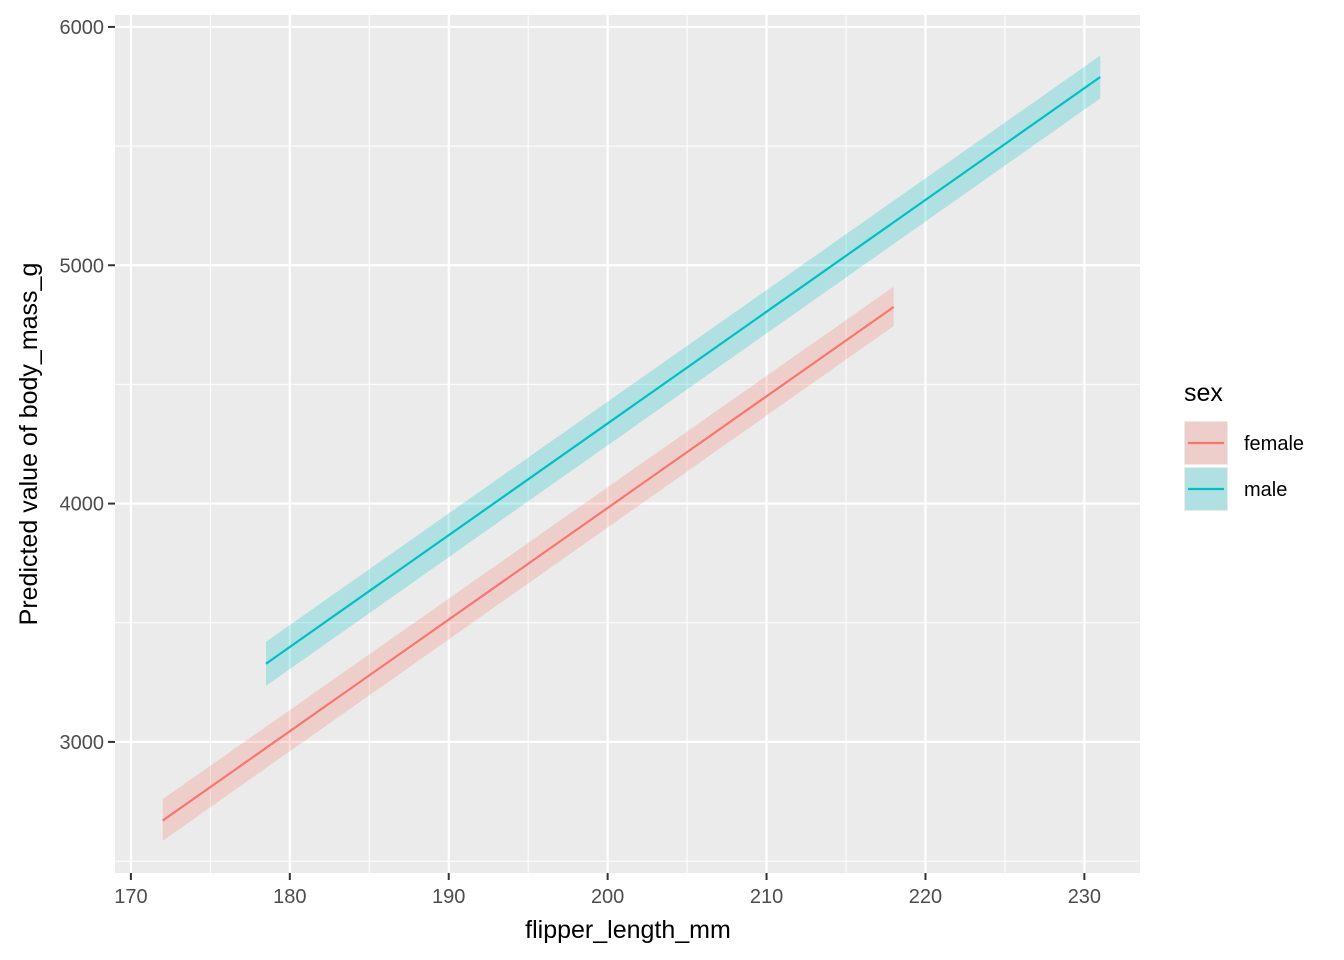  What do you see at coordinates (29, 444) in the screenshot?
I see `y-axis-title: Predicted value of body_mass_g` at bounding box center [29, 444].